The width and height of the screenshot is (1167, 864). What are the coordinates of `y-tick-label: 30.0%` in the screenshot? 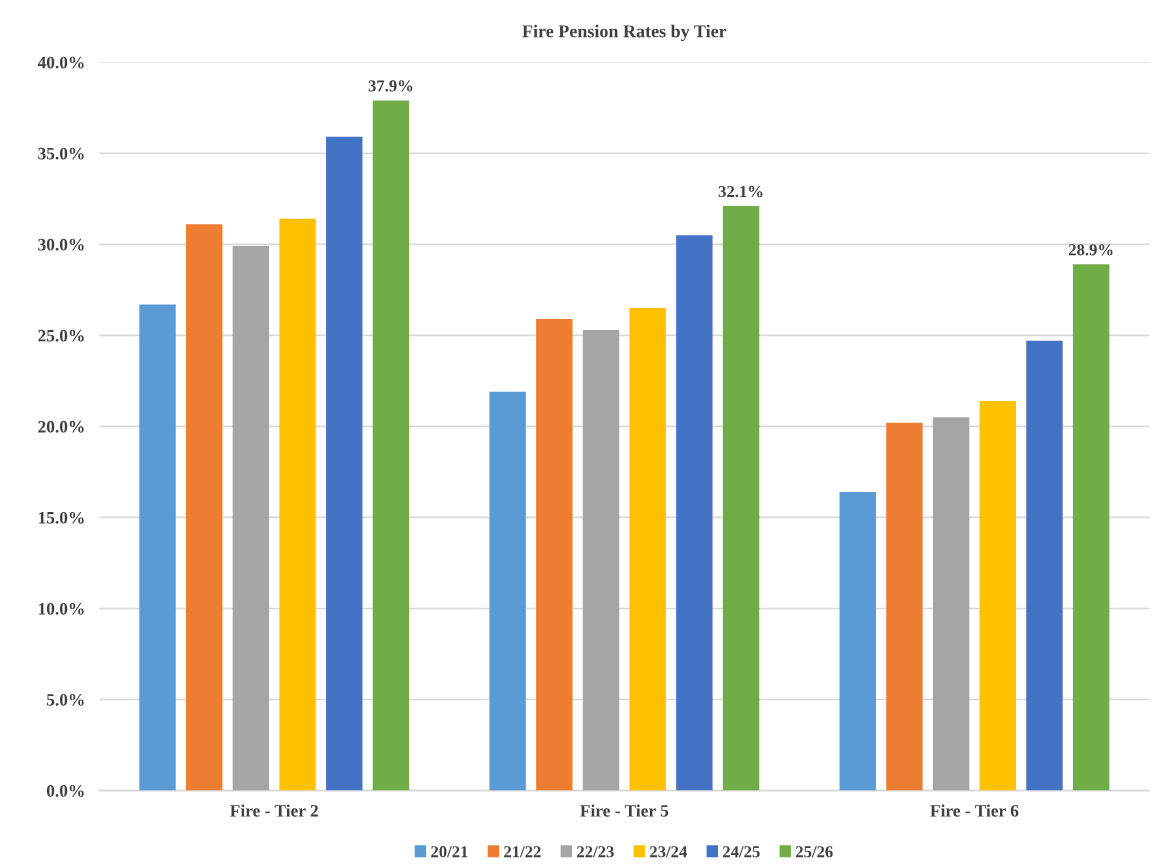 It's located at (61, 244).